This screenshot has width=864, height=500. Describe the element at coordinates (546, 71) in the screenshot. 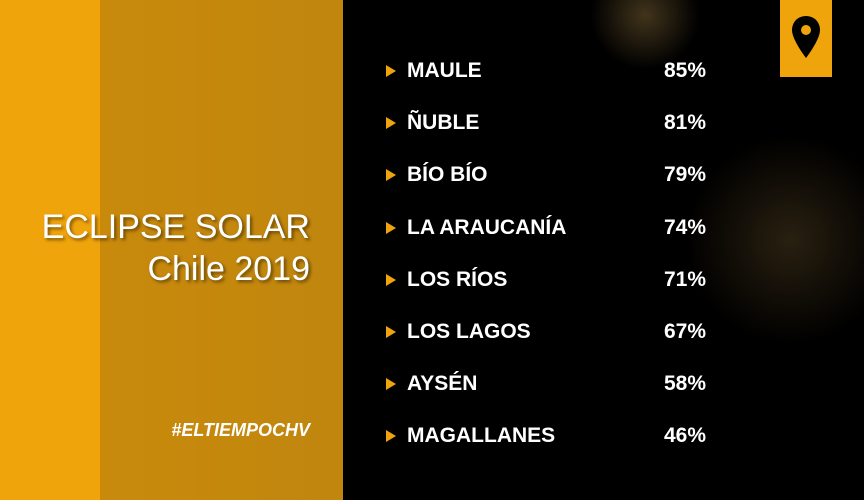

I see `region-row: MAULE 85%` at that location.